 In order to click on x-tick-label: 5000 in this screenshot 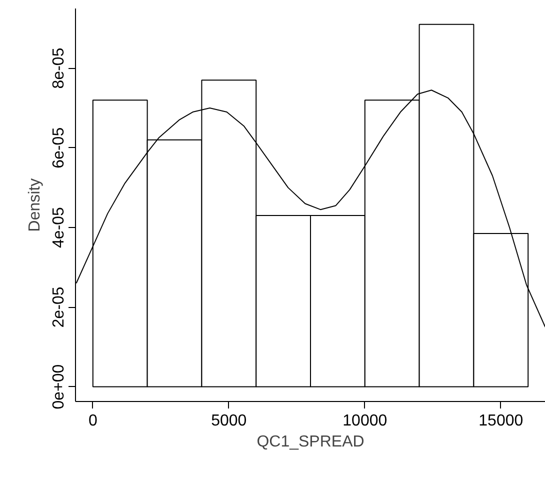, I will do `click(229, 421)`.